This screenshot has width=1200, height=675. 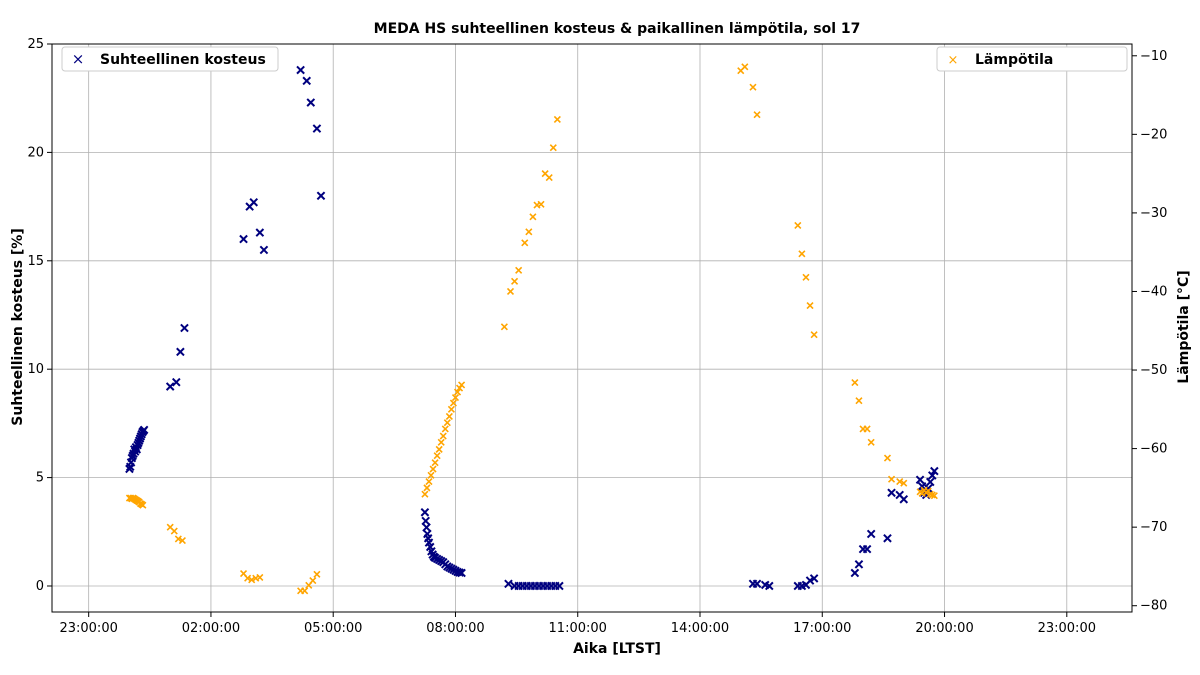 What do you see at coordinates (578, 628) in the screenshot?
I see `x-tick-label: 11:00:00` at bounding box center [578, 628].